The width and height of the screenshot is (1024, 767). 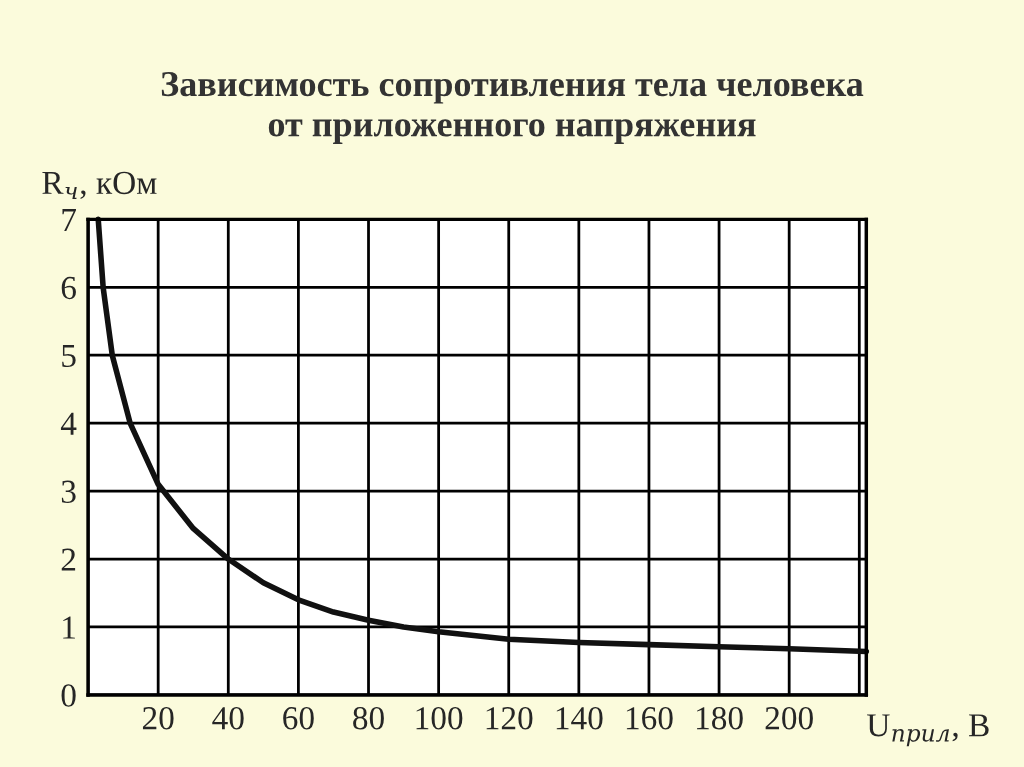 I want to click on x-tick-label: 60, so click(x=298, y=718).